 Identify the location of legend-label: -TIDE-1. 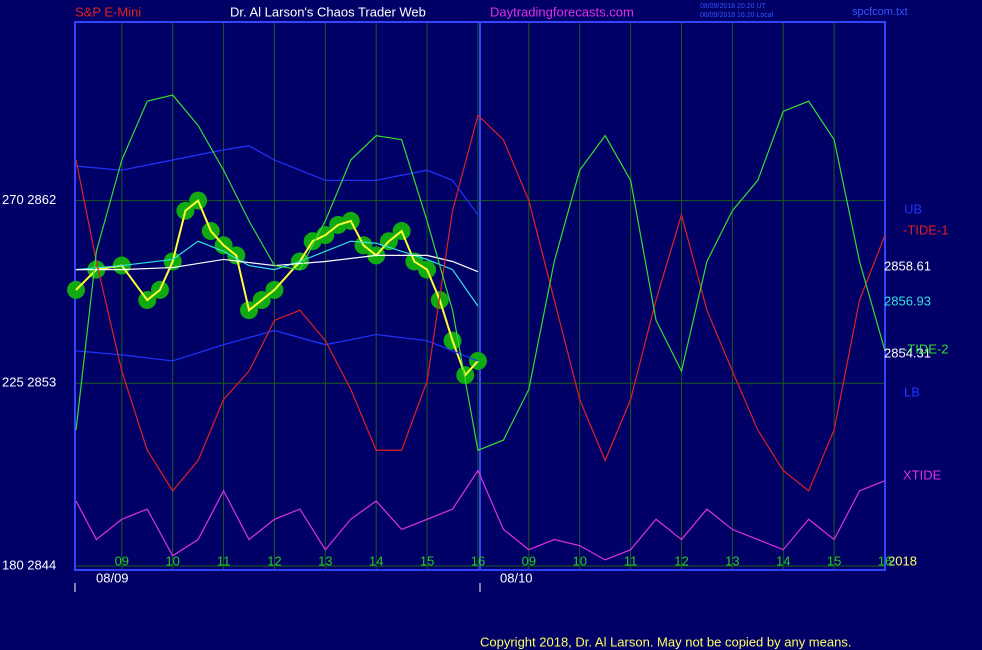
(926, 229).